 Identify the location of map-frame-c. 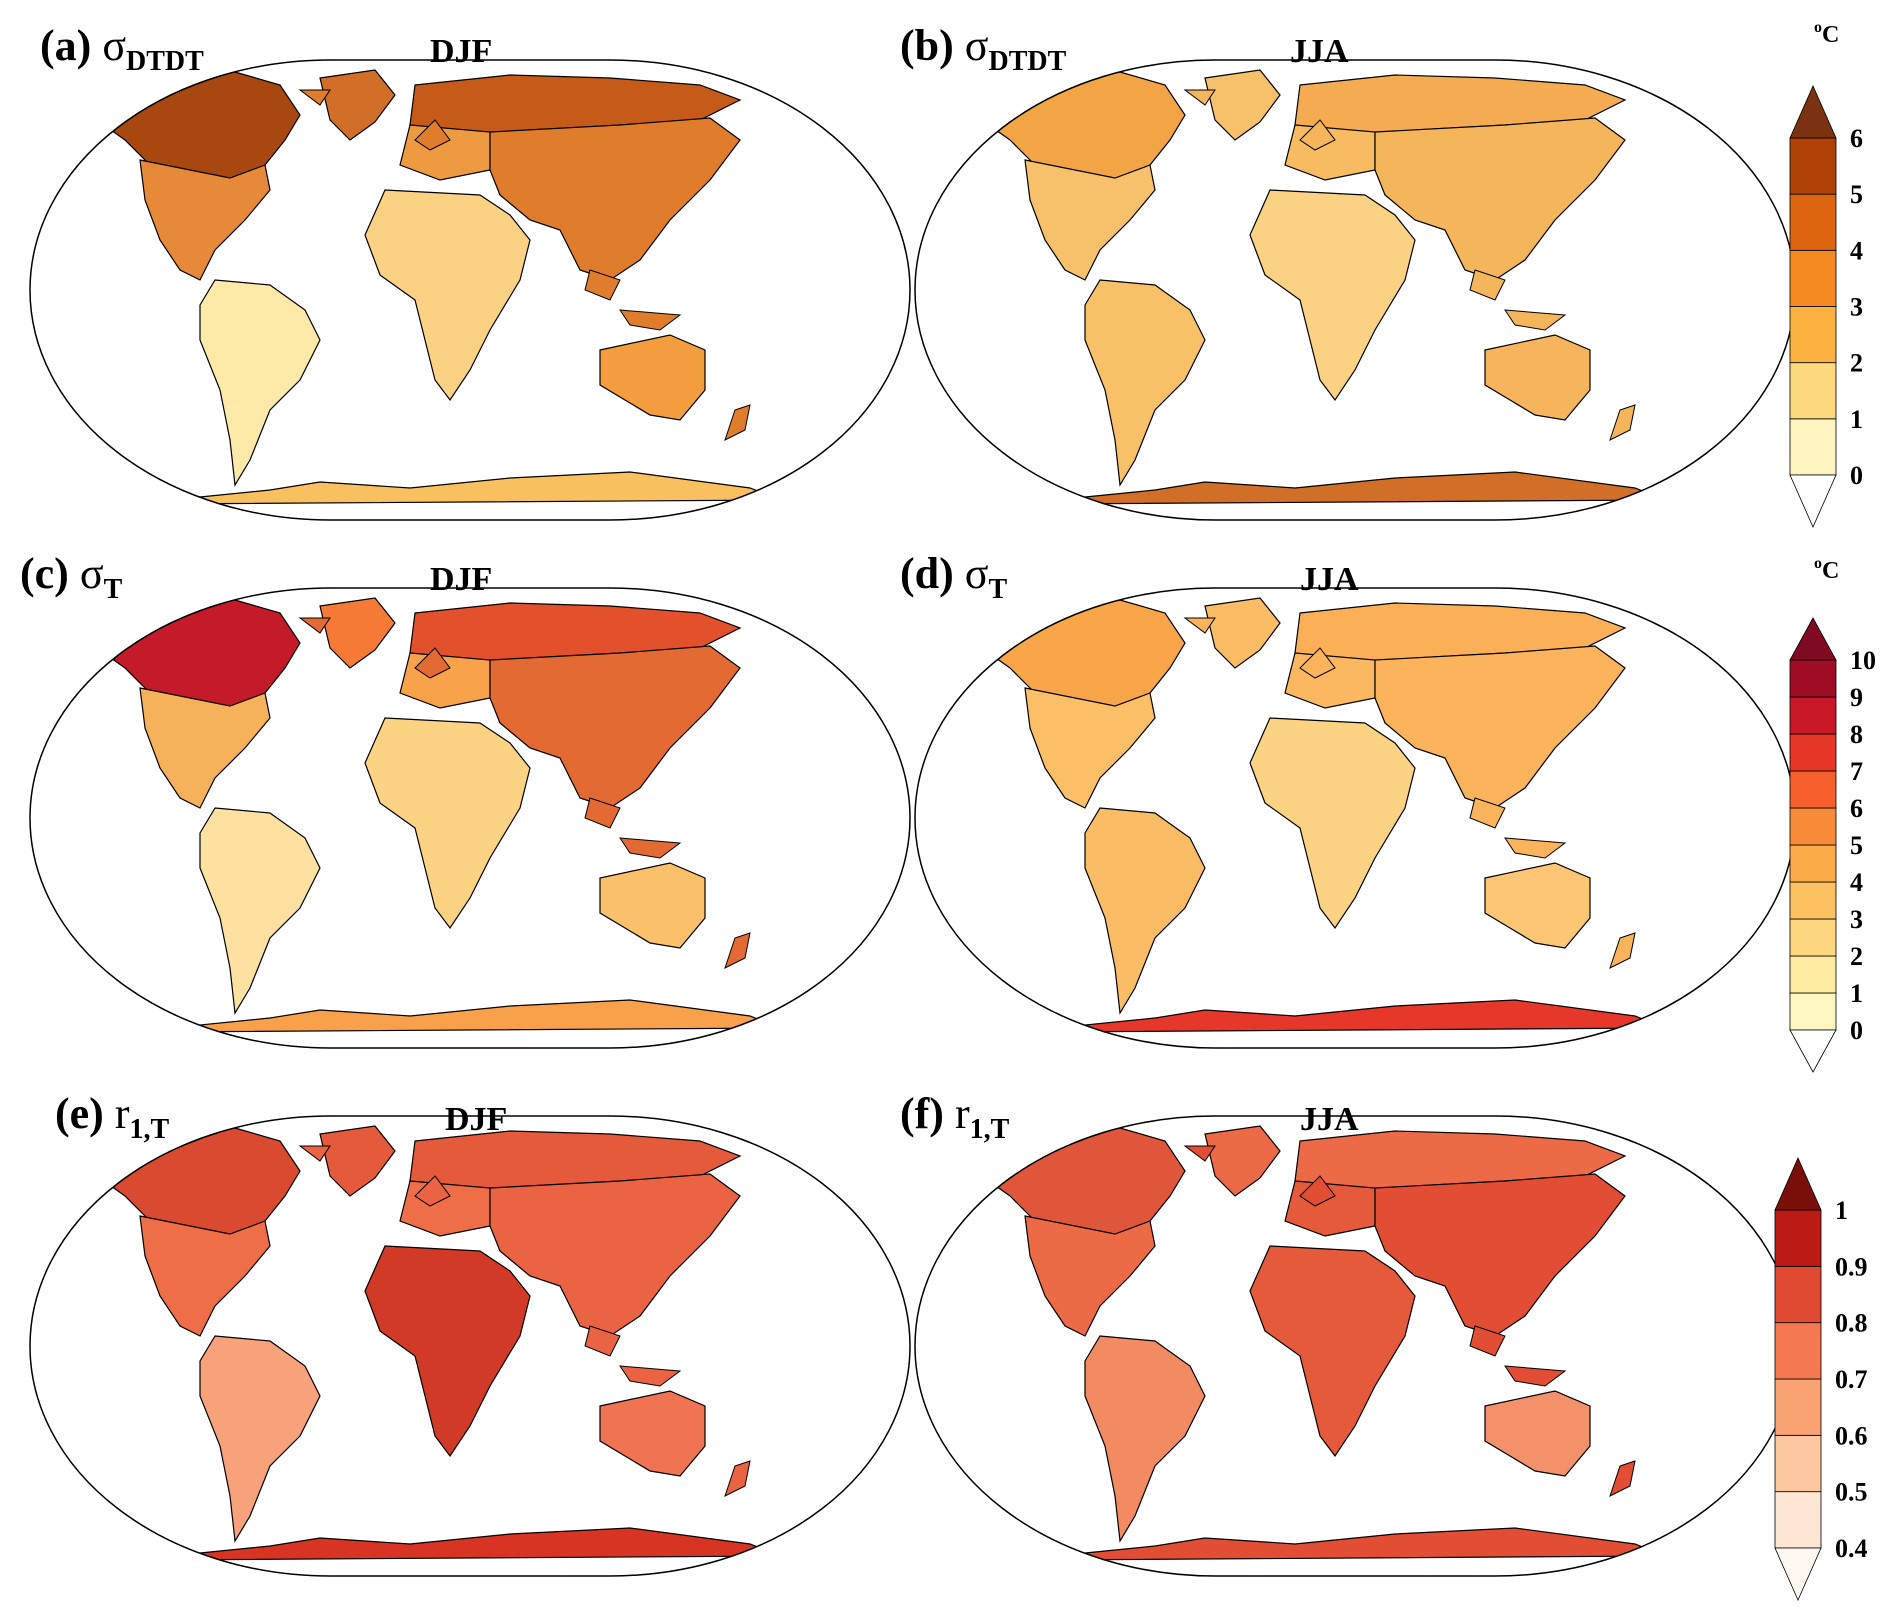
(470, 818).